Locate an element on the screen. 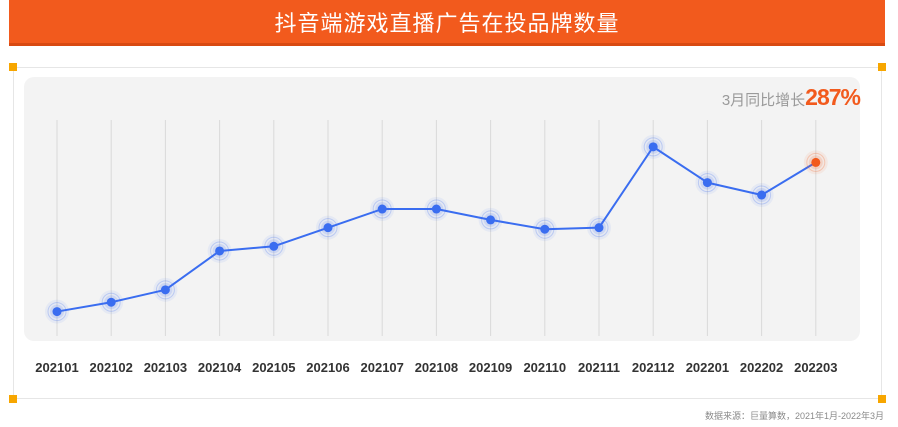  growth-value: 287% is located at coordinates (833, 97).